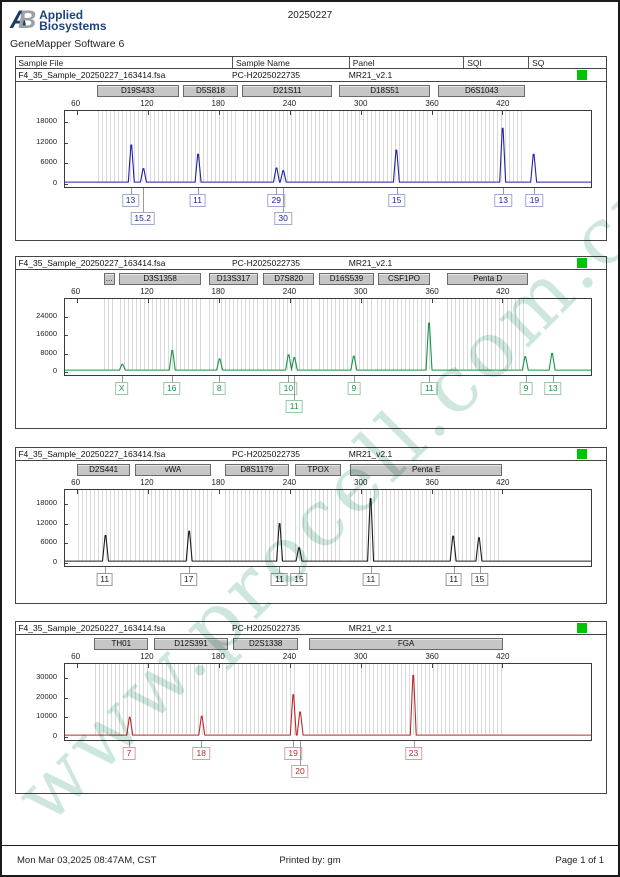 The height and width of the screenshot is (877, 620). Describe the element at coordinates (526, 388) in the screenshot. I see `allele-call-label: 9` at that location.